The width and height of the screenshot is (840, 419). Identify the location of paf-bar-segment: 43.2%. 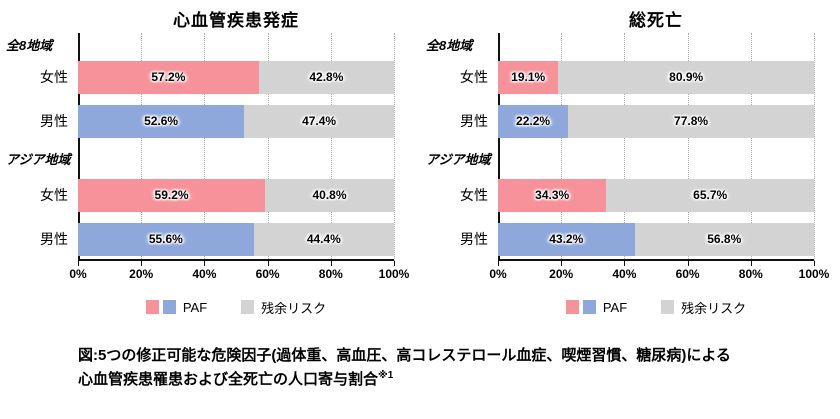
(566, 239).